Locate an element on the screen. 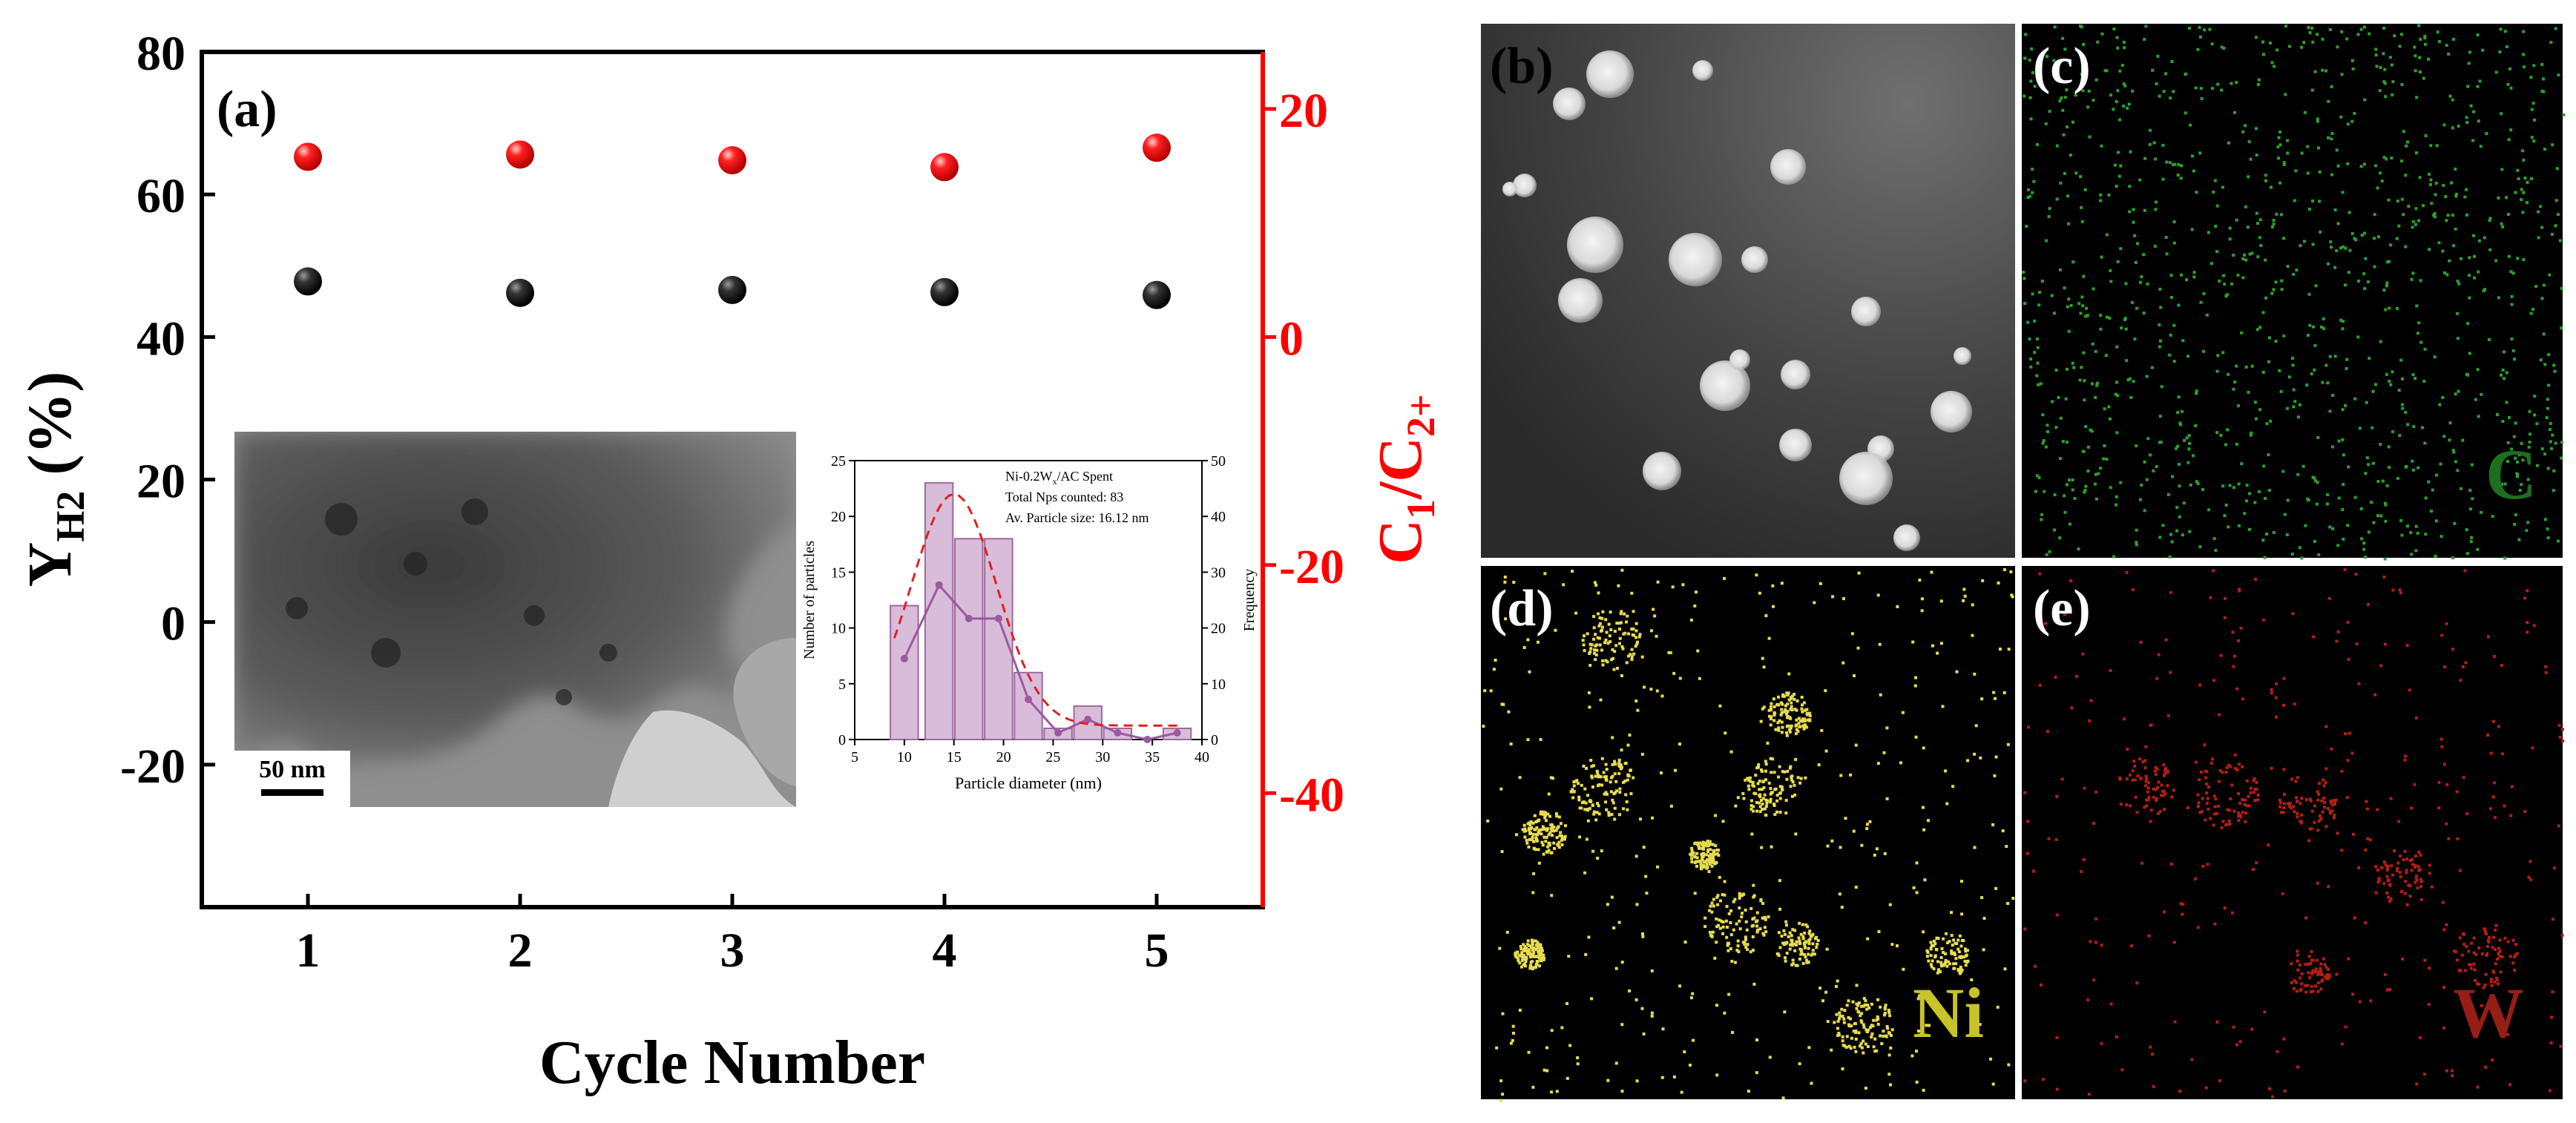 The width and height of the screenshot is (2576, 1123). haadf-particle is located at coordinates (1866, 311).